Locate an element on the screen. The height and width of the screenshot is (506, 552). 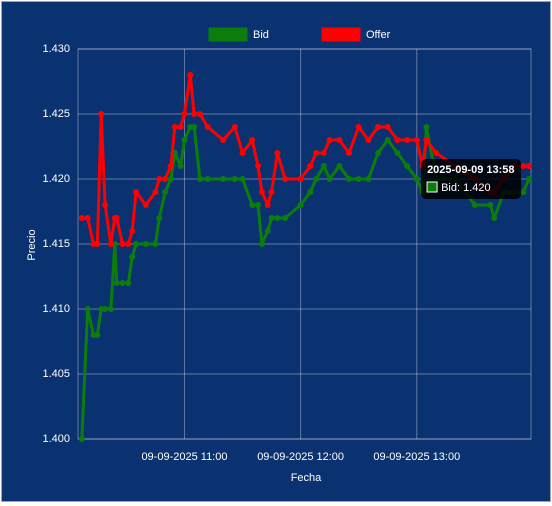
tooltip-swatch is located at coordinates (432, 187).